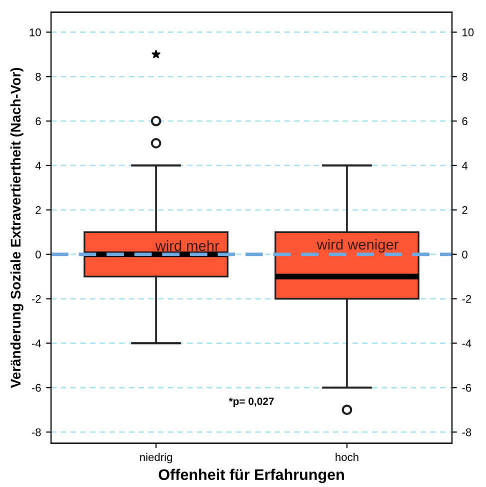 Image resolution: width=486 pixels, height=487 pixels. I want to click on y2-tick-label: 4, so click(465, 166).